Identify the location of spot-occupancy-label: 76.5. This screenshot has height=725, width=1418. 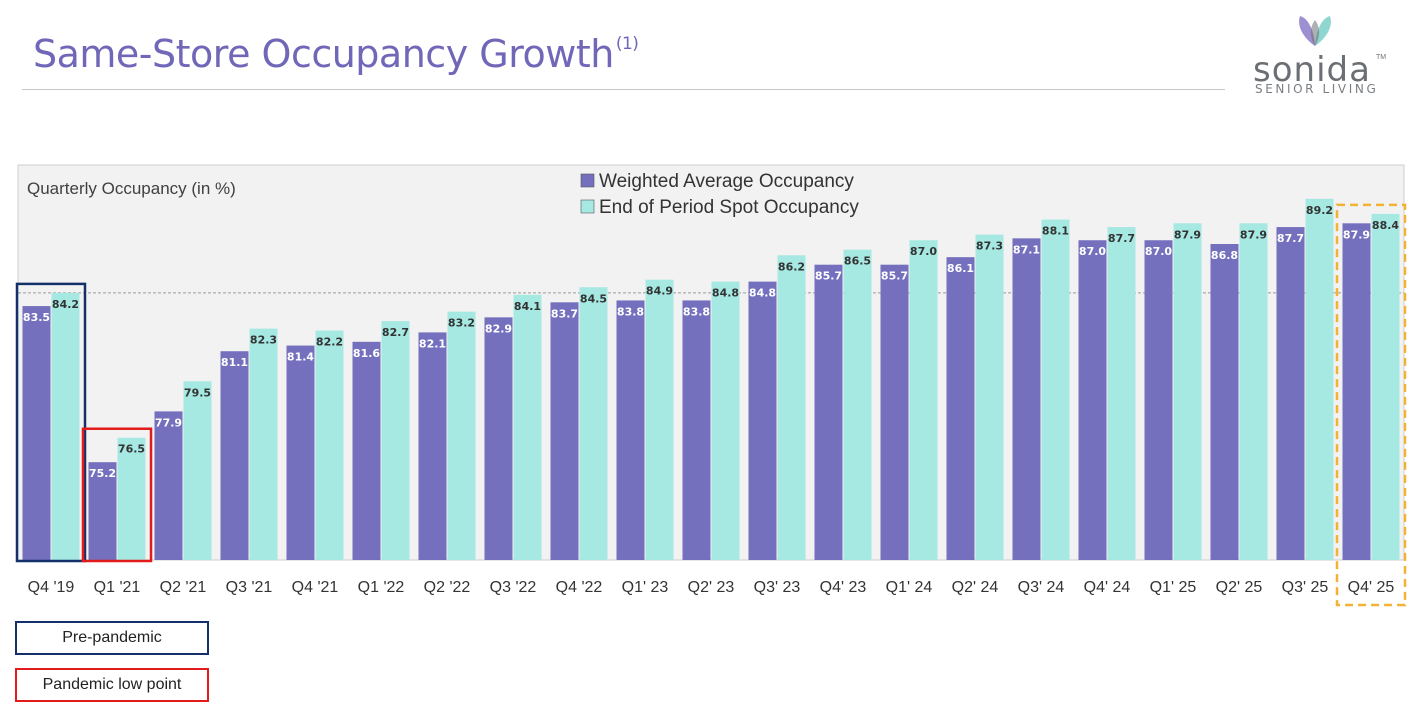
(131, 449).